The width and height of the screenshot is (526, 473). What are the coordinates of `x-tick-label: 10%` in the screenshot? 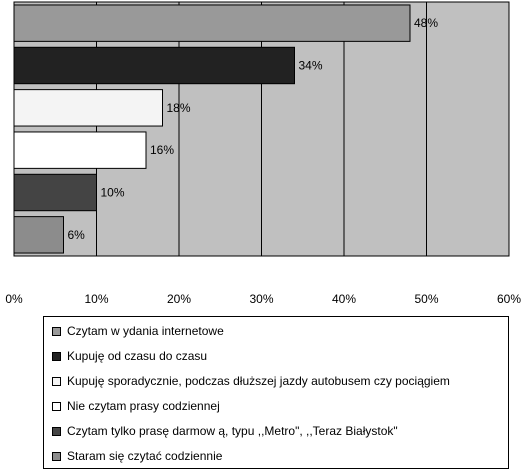 It's located at (96, 299).